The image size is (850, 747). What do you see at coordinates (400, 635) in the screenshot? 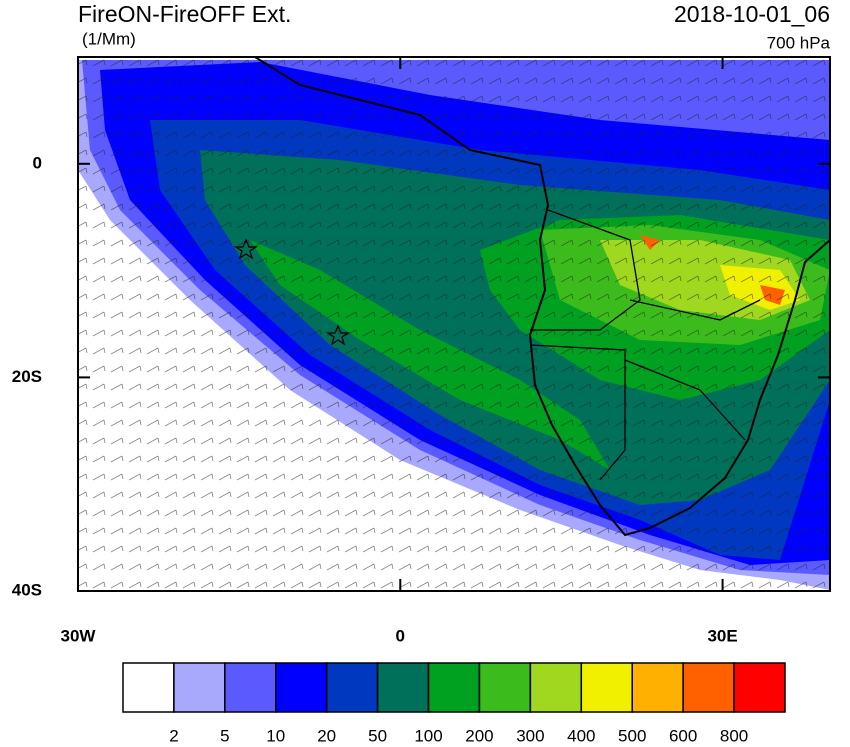
I see `x-tick-label: 0` at bounding box center [400, 635].